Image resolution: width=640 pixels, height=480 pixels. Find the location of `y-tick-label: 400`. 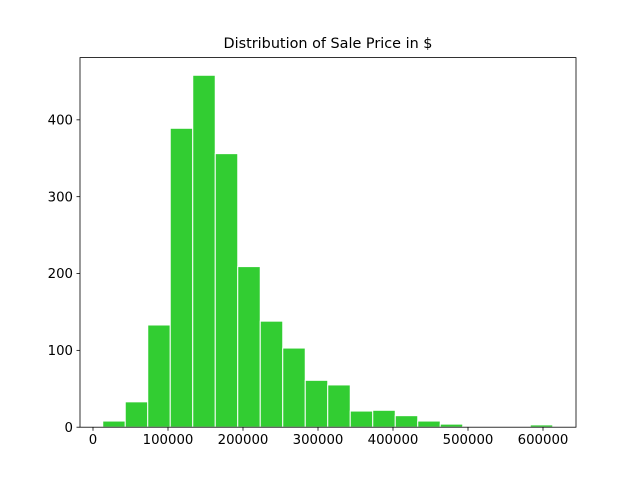

y-tick-label: 400 is located at coordinates (60, 121).